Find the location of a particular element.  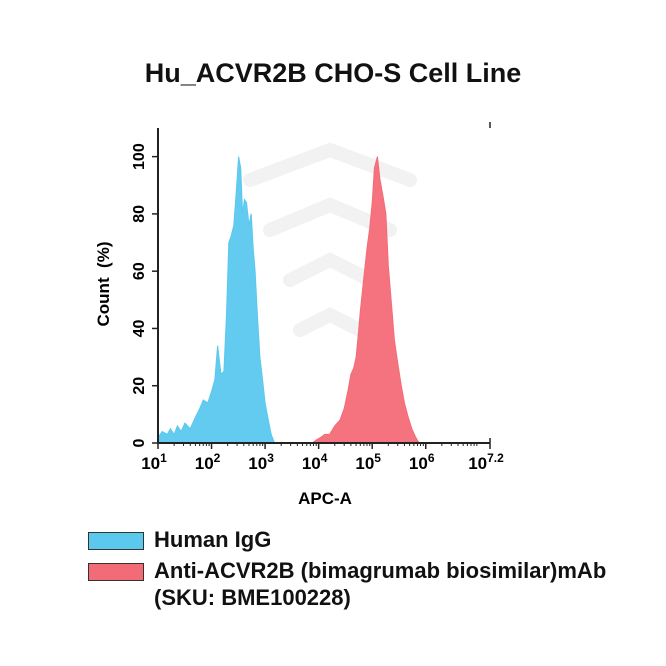

y-tick-label: 20 is located at coordinates (139, 386).